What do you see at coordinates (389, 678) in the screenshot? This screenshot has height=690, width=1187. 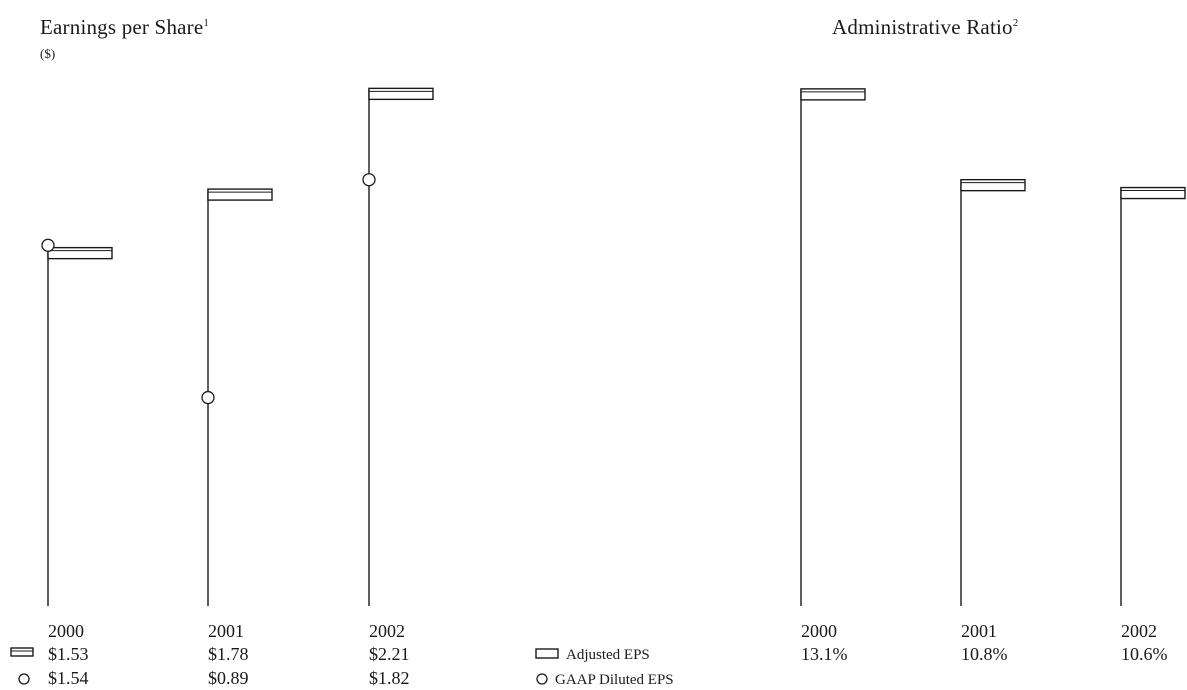 I see `circle-value-label-2002: $1.82` at bounding box center [389, 678].